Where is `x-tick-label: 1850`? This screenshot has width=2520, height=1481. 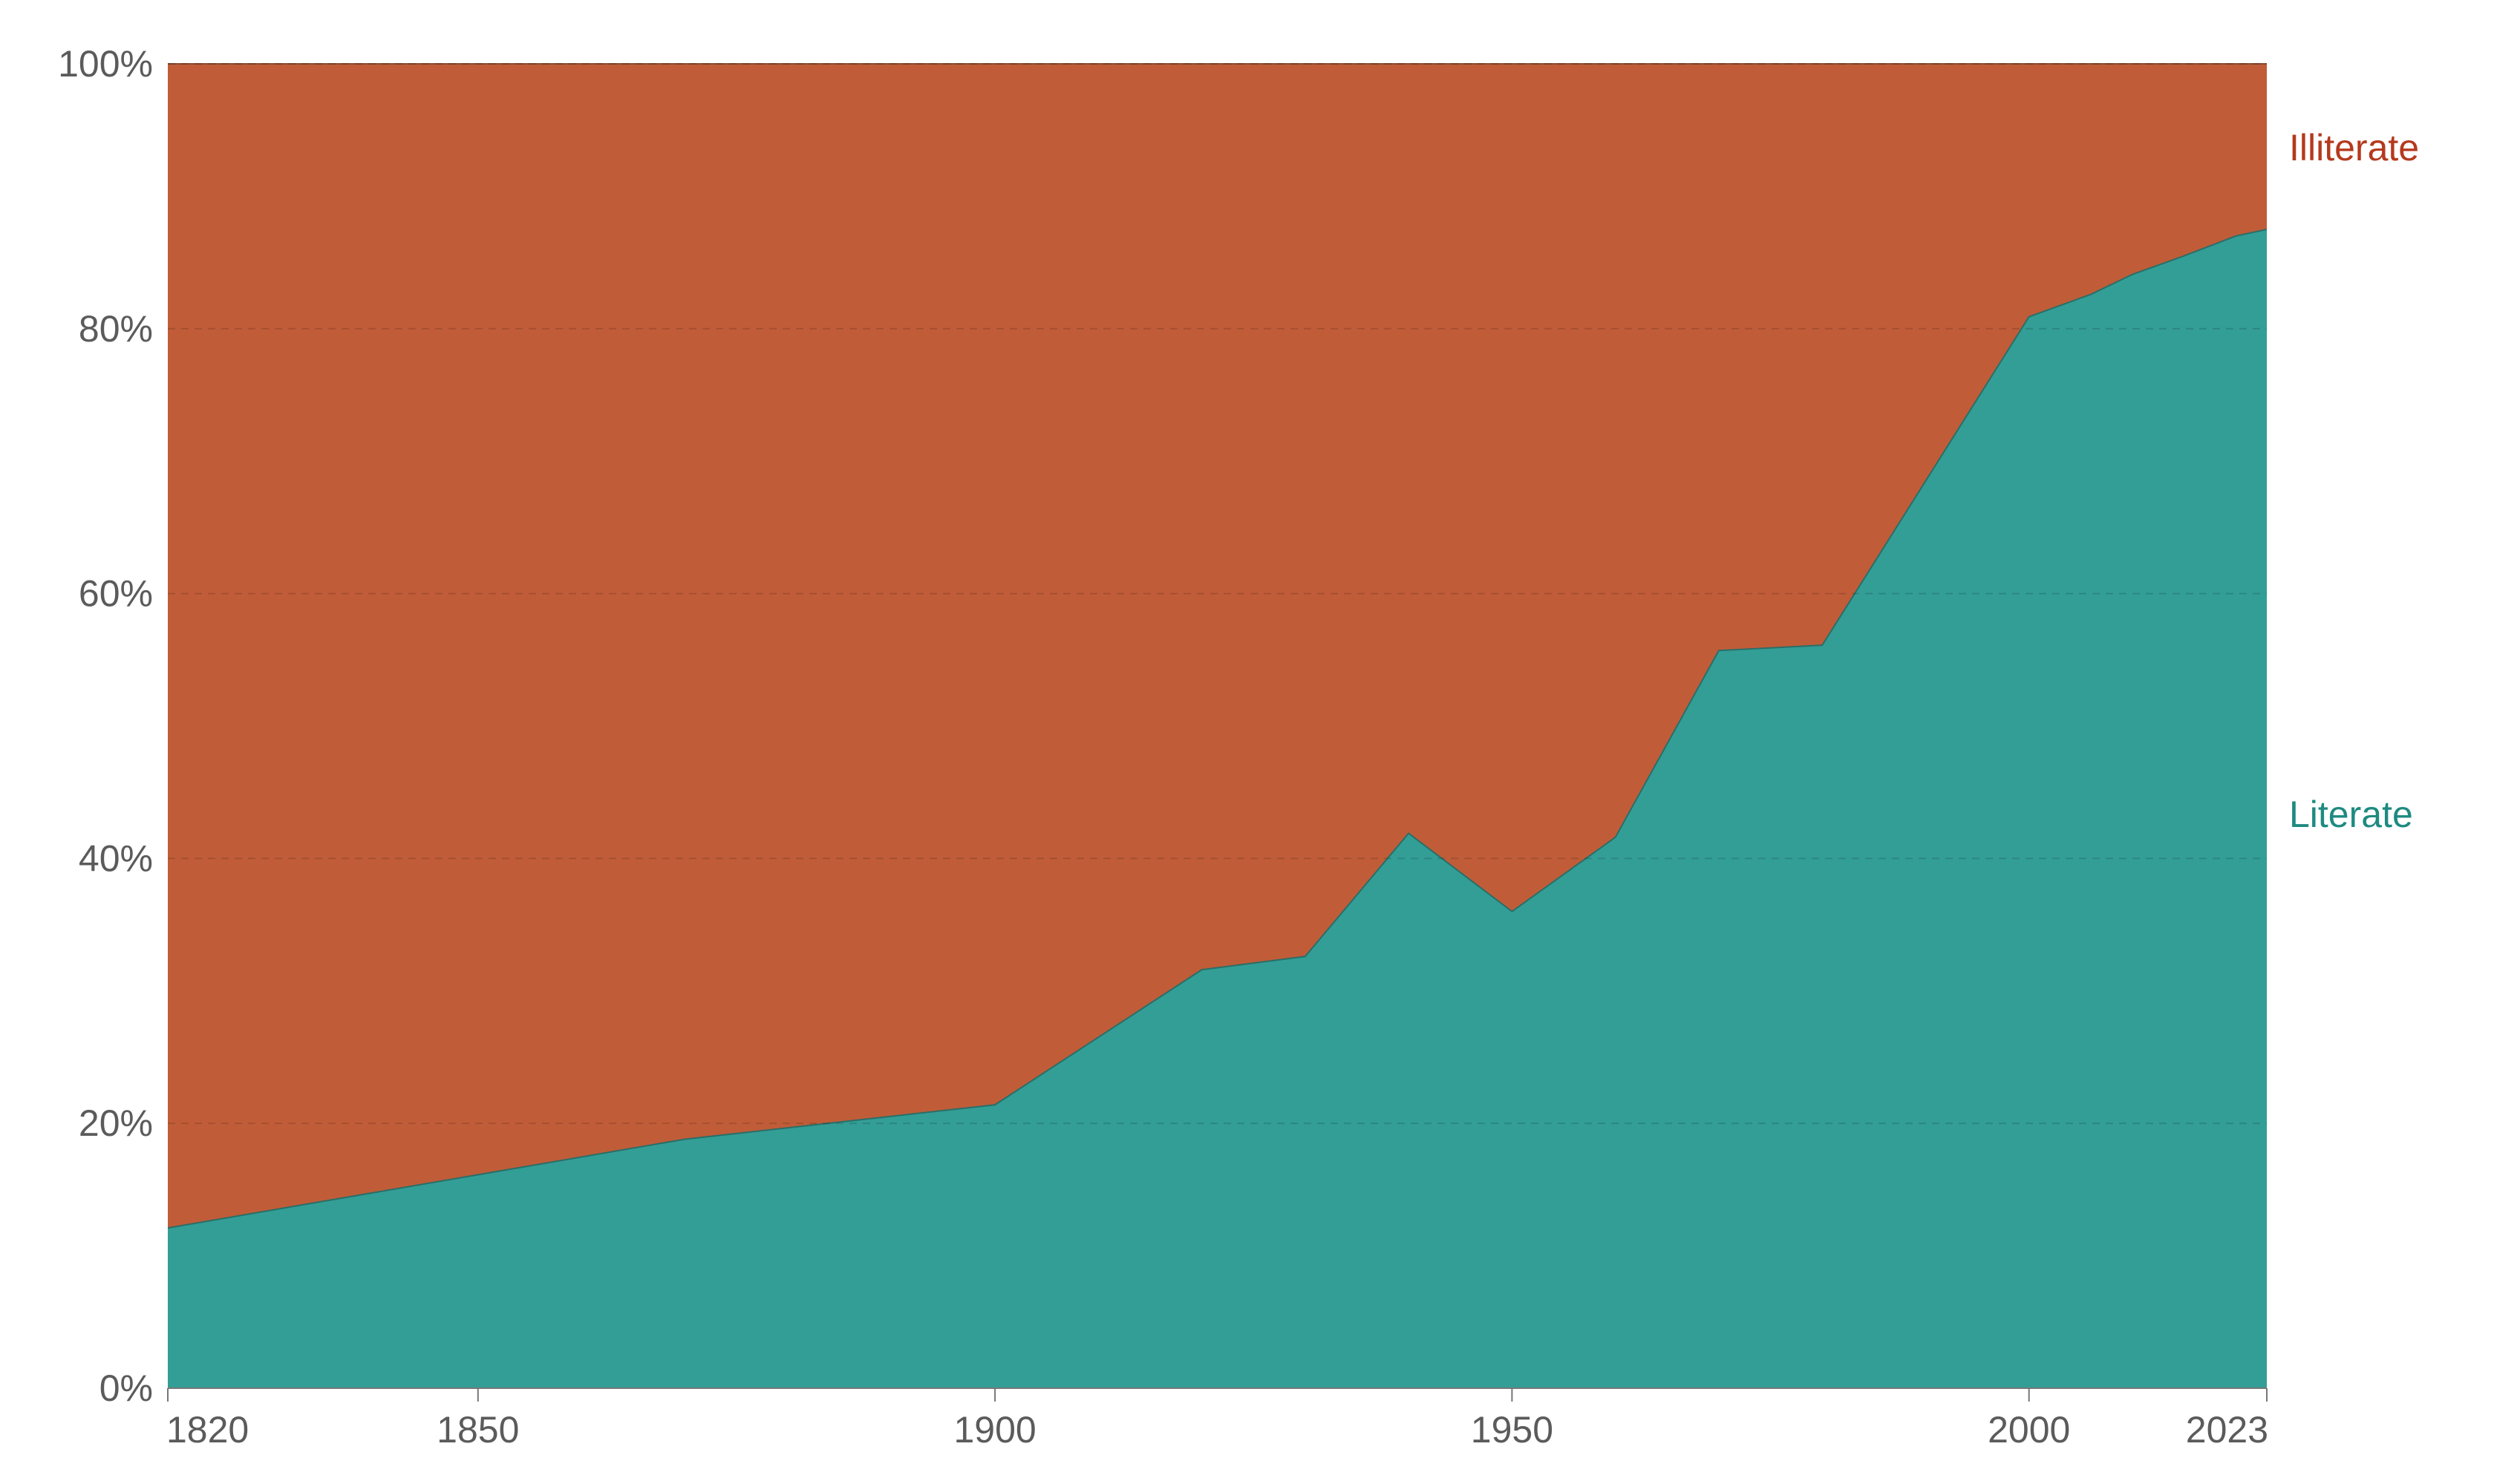
x-tick-label: 1850 is located at coordinates (478, 1430).